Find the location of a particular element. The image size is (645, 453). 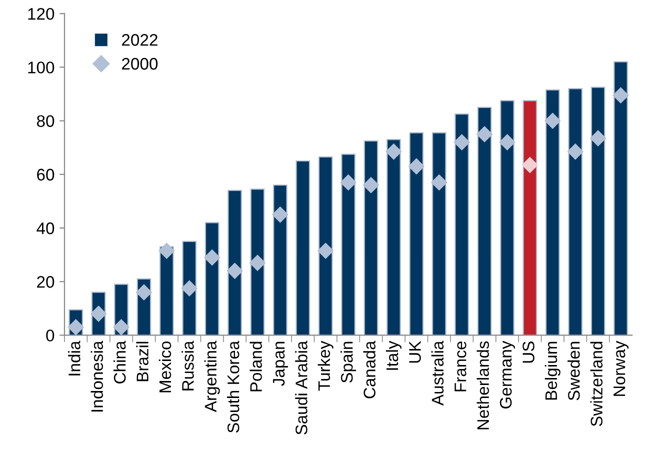

x-tick-label: Italy is located at coordinates (394, 355).